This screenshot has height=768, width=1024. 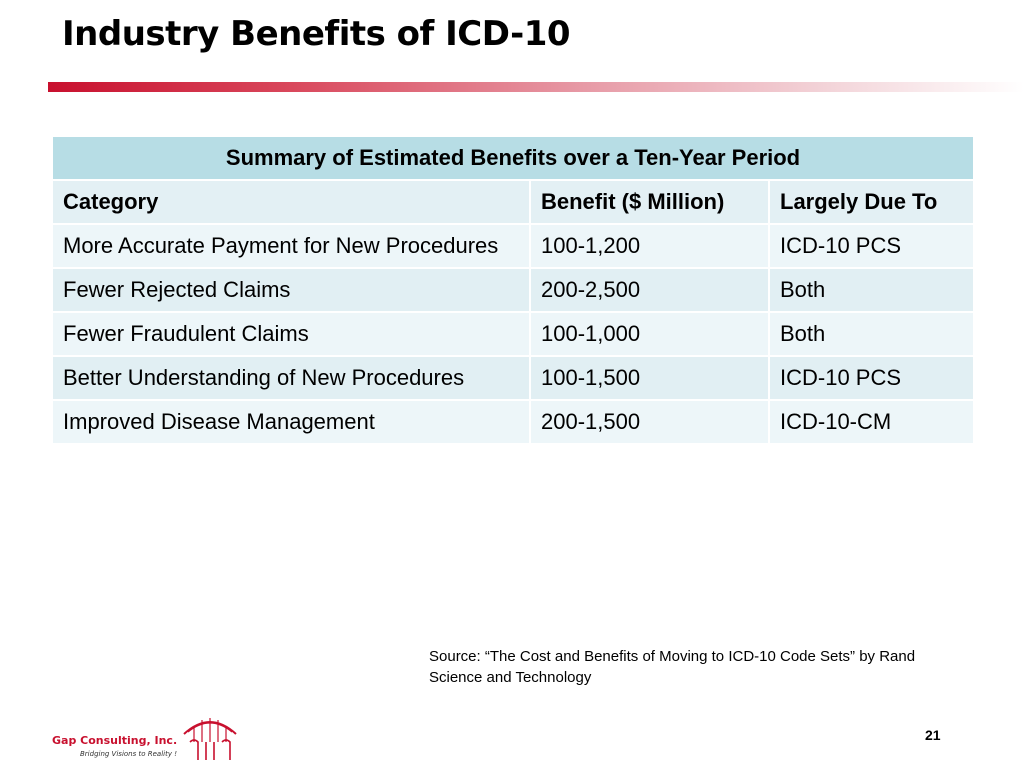 What do you see at coordinates (128, 754) in the screenshot?
I see `logo-tagline: Bridging Visions to Reality !` at bounding box center [128, 754].